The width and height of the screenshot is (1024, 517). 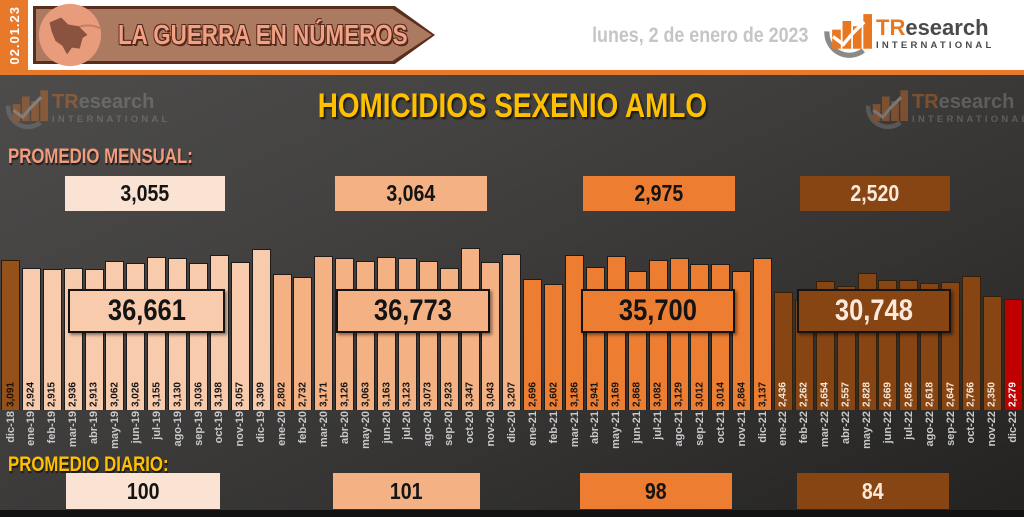 What do you see at coordinates (261, 427) in the screenshot?
I see `month-slot: dic-19` at bounding box center [261, 427].